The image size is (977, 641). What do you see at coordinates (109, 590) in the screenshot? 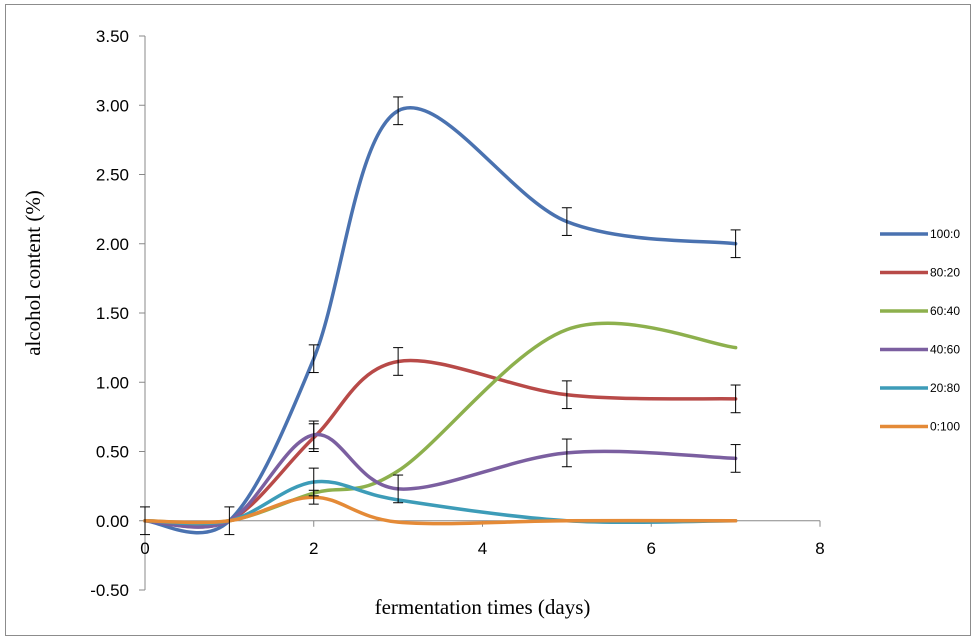
I see `y-tick-label: -0.50` at bounding box center [109, 590].